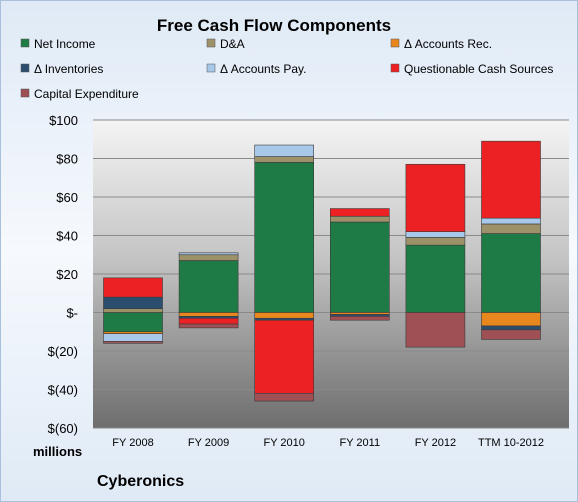  Describe the element at coordinates (67, 159) in the screenshot. I see `y-tick-label: $80` at that location.